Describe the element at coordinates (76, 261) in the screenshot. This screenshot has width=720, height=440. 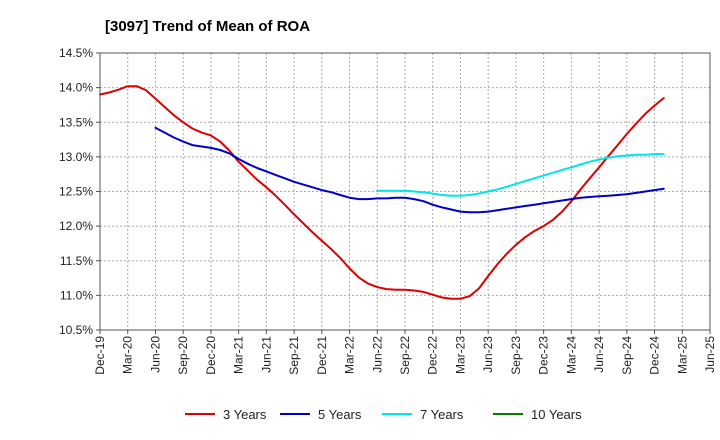
I see `y-tick-label: 11.5%` at that location.